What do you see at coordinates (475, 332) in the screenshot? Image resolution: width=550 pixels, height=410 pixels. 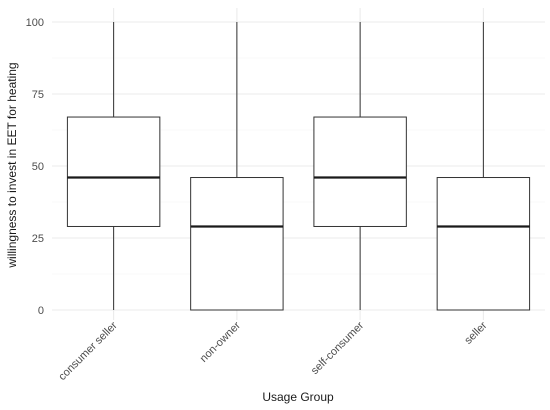 I see `x-tick-label: seller` at bounding box center [475, 332].